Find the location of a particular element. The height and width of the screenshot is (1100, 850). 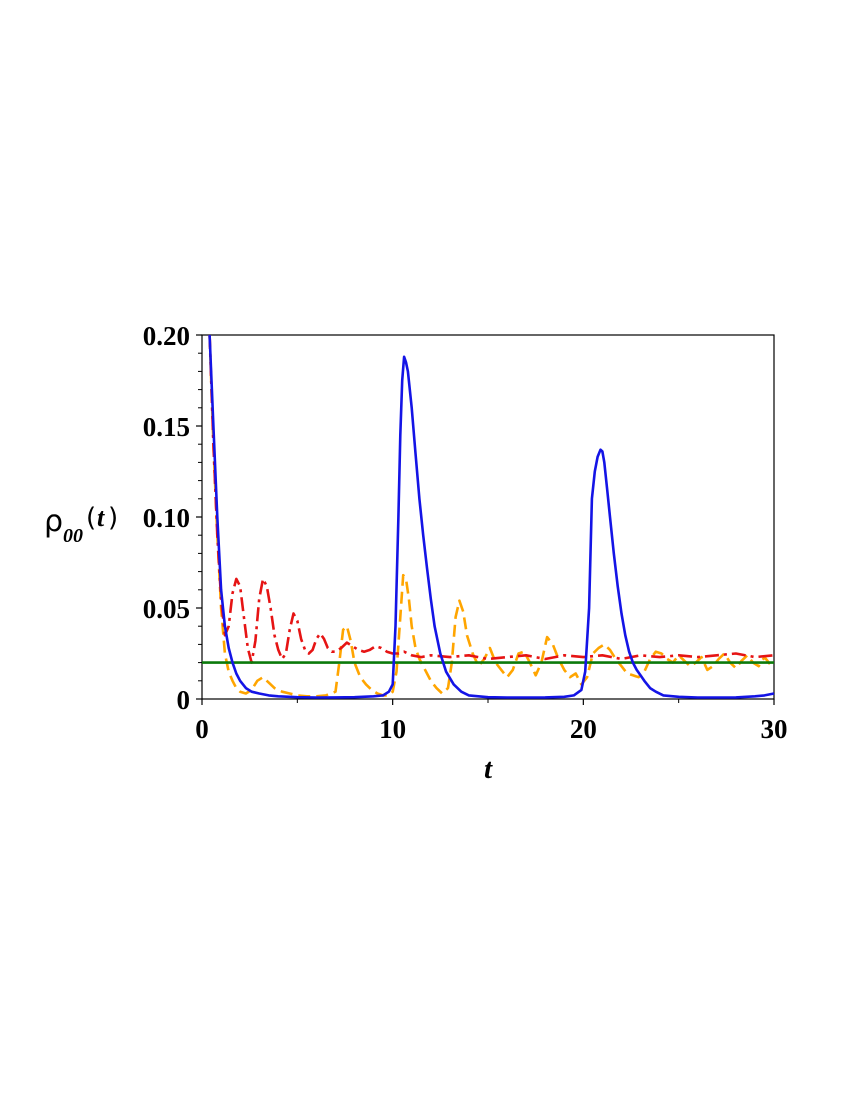

y-axis-label-arg: t is located at coordinates (101, 517).